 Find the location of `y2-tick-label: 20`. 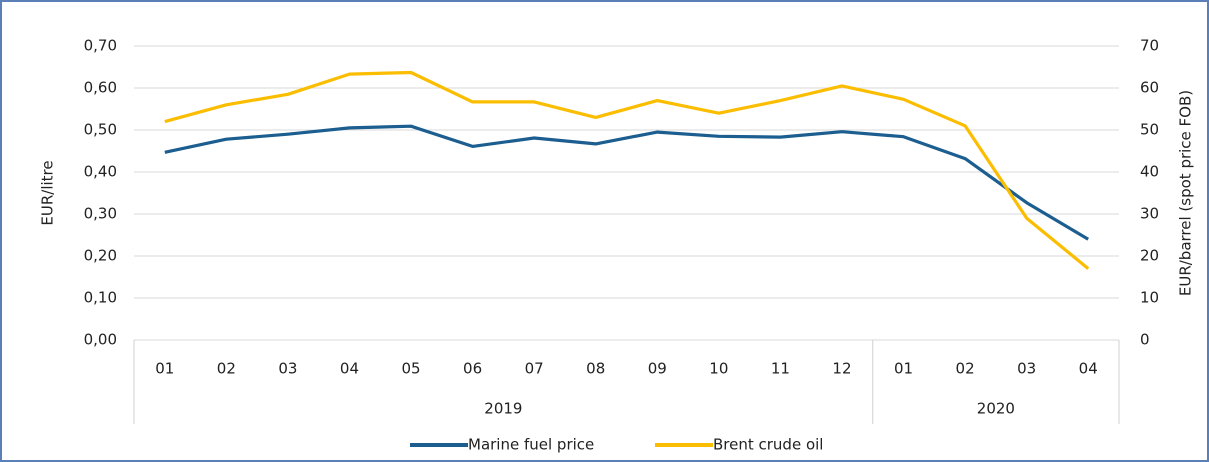

y2-tick-label: 20 is located at coordinates (1149, 256).